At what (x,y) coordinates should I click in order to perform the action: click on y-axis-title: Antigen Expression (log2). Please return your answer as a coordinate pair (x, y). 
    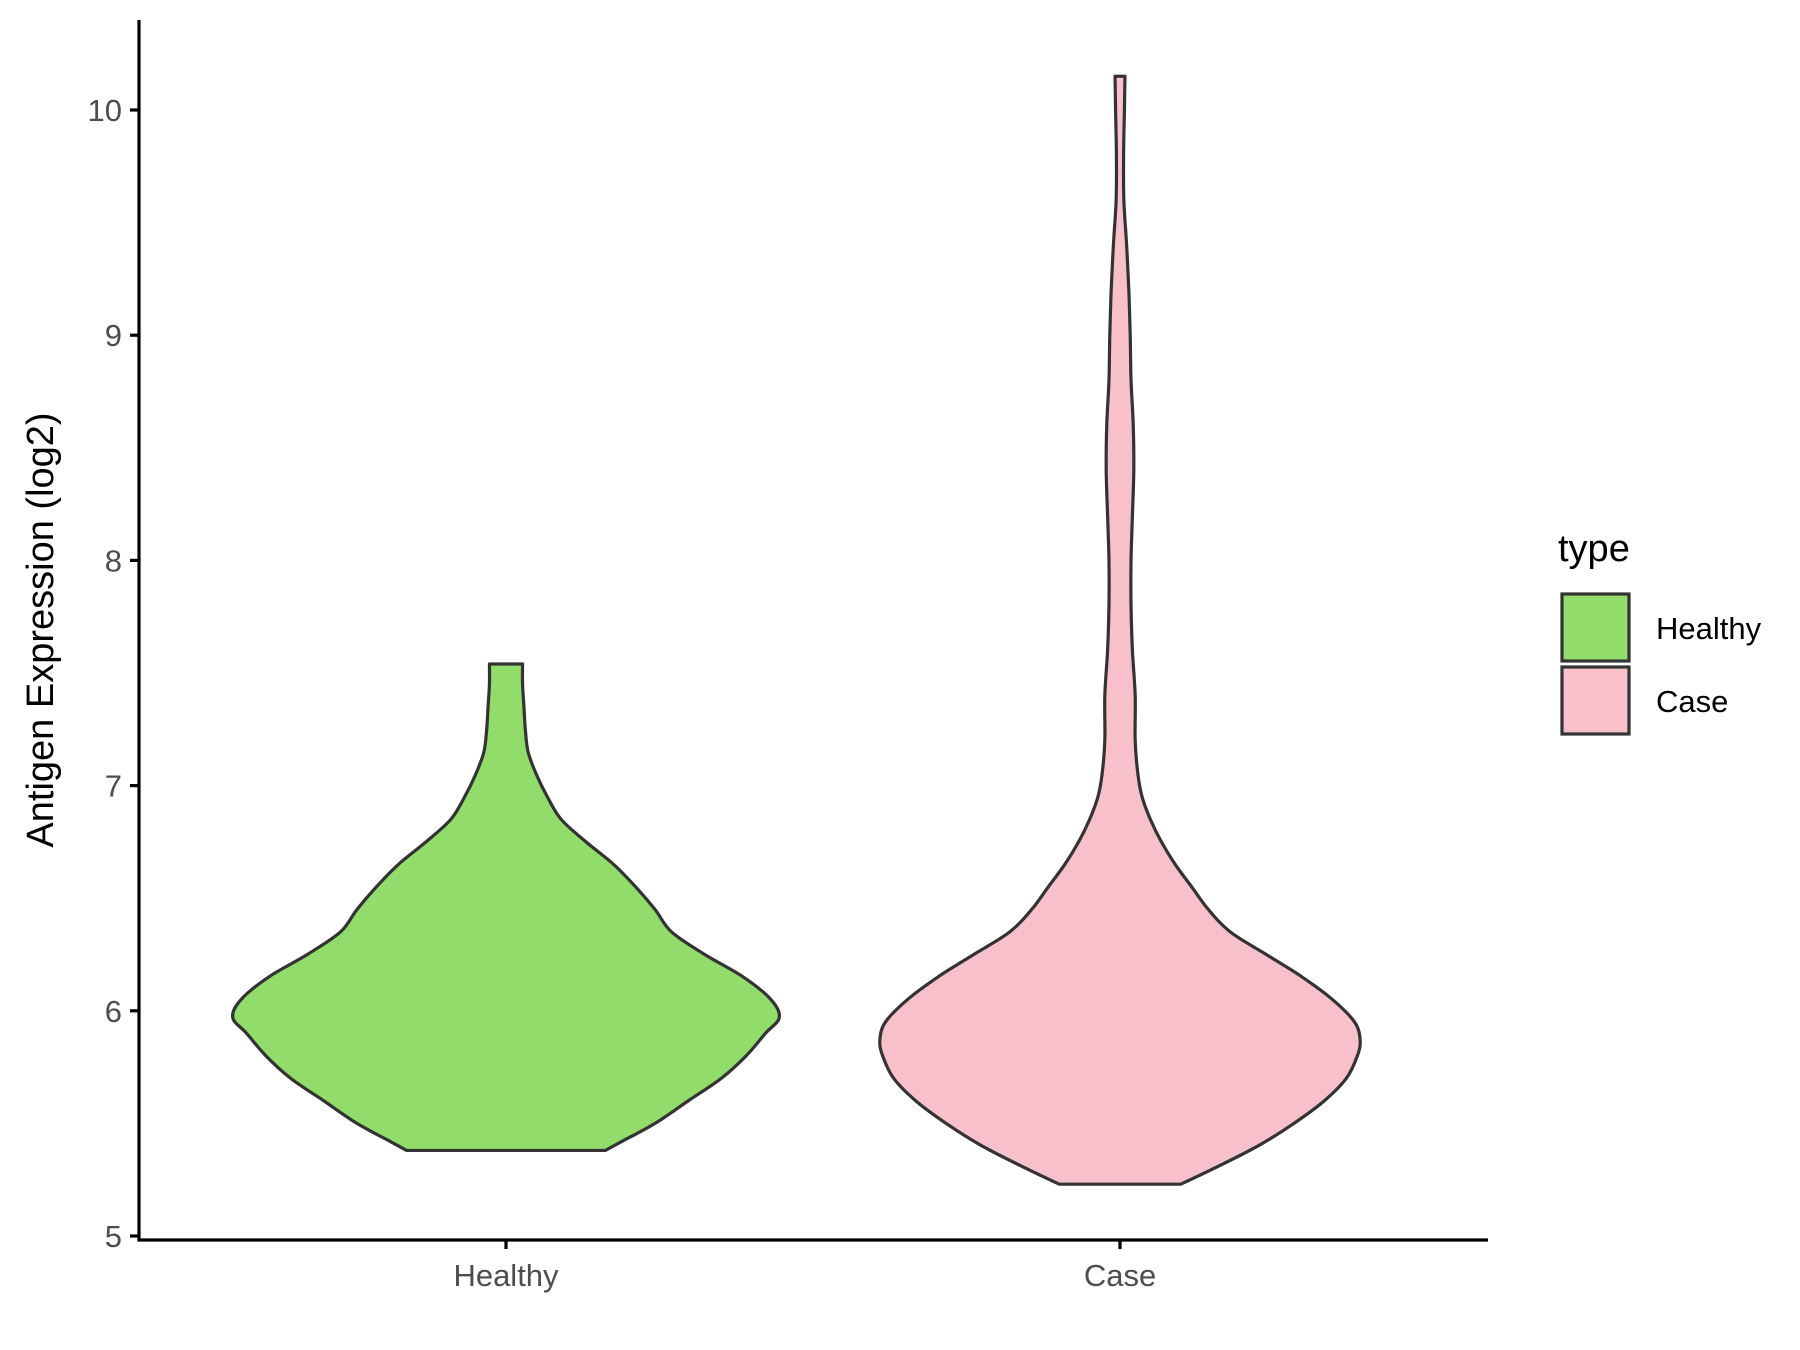
    Looking at the image, I should click on (41, 629).